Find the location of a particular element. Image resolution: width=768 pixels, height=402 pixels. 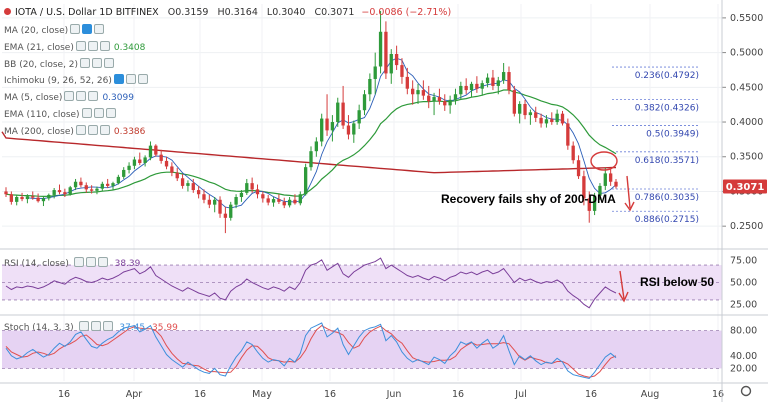

stoch-legend: Stoch (14, 3, 3) 37.45 35.99 is located at coordinates (91, 327).